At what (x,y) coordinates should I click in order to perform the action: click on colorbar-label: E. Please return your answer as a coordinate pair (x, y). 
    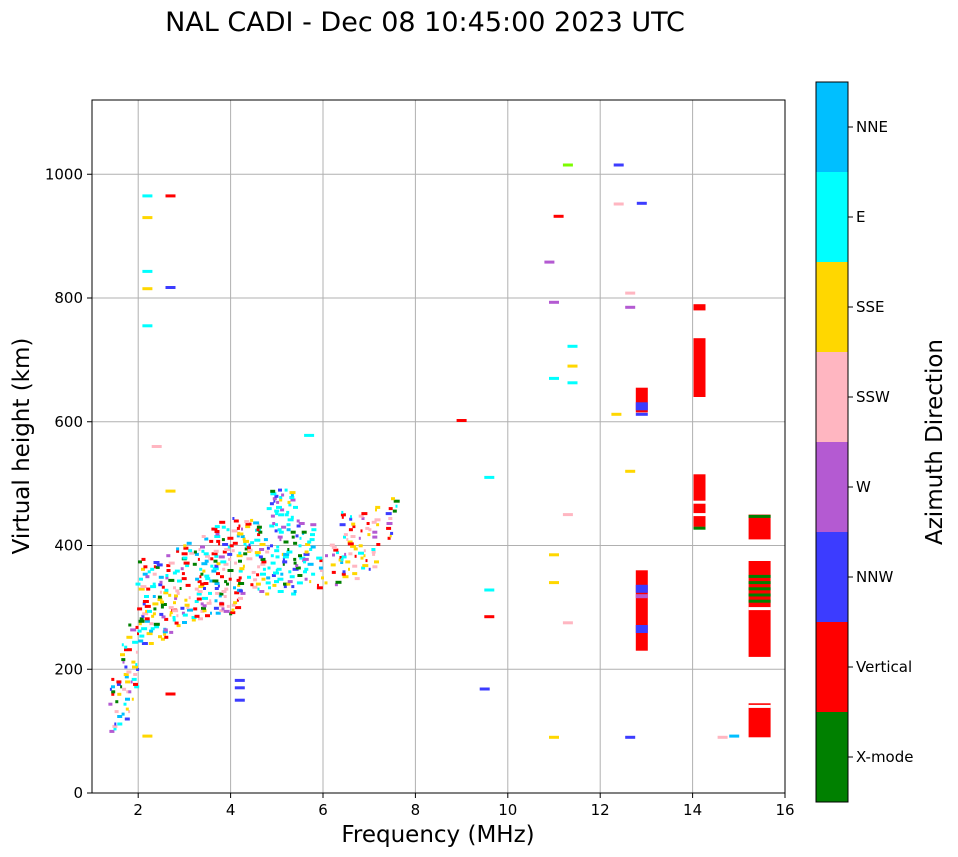
    Looking at the image, I should click on (860, 217).